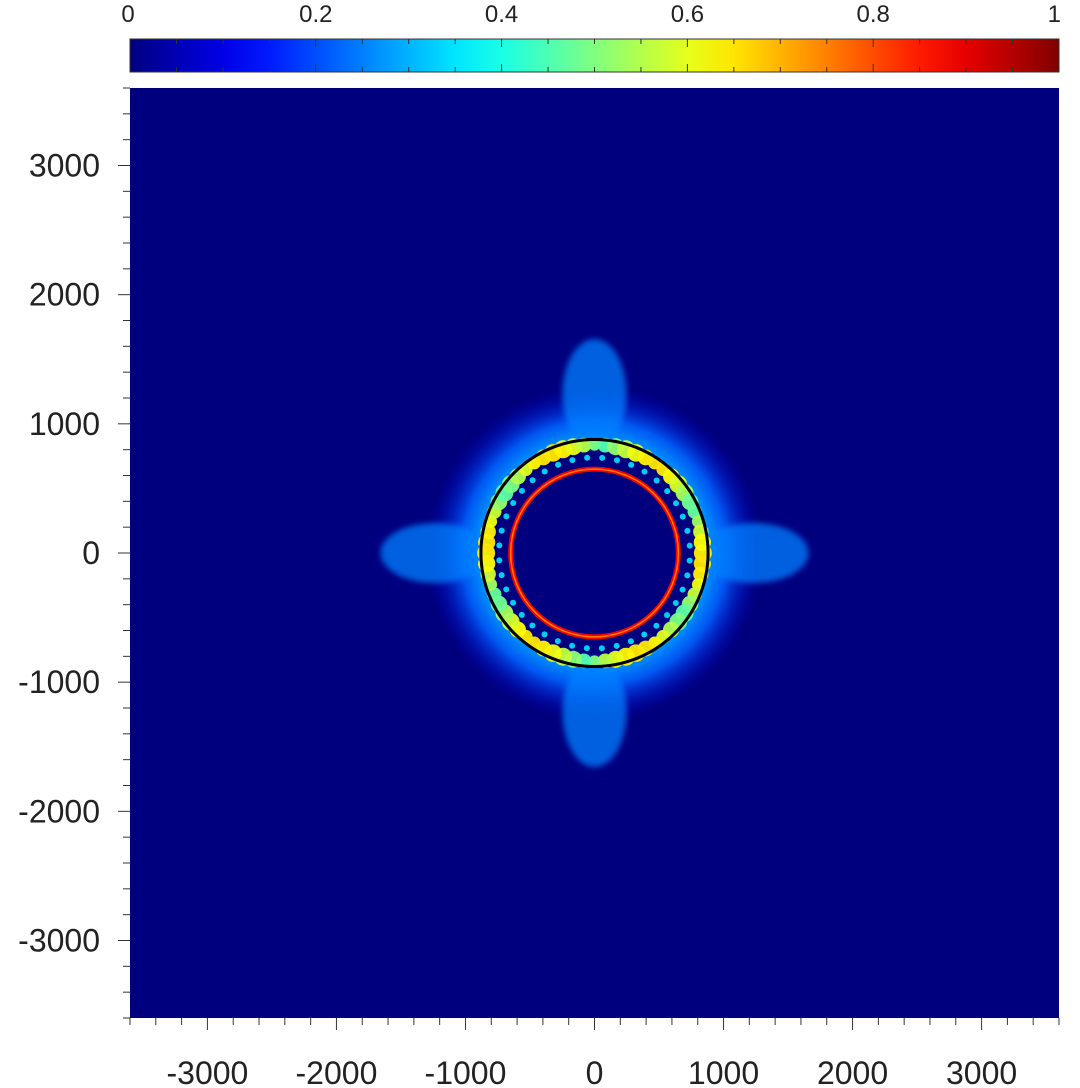 The image size is (1080, 1088). I want to click on y-tick-label: 1000, so click(64, 424).